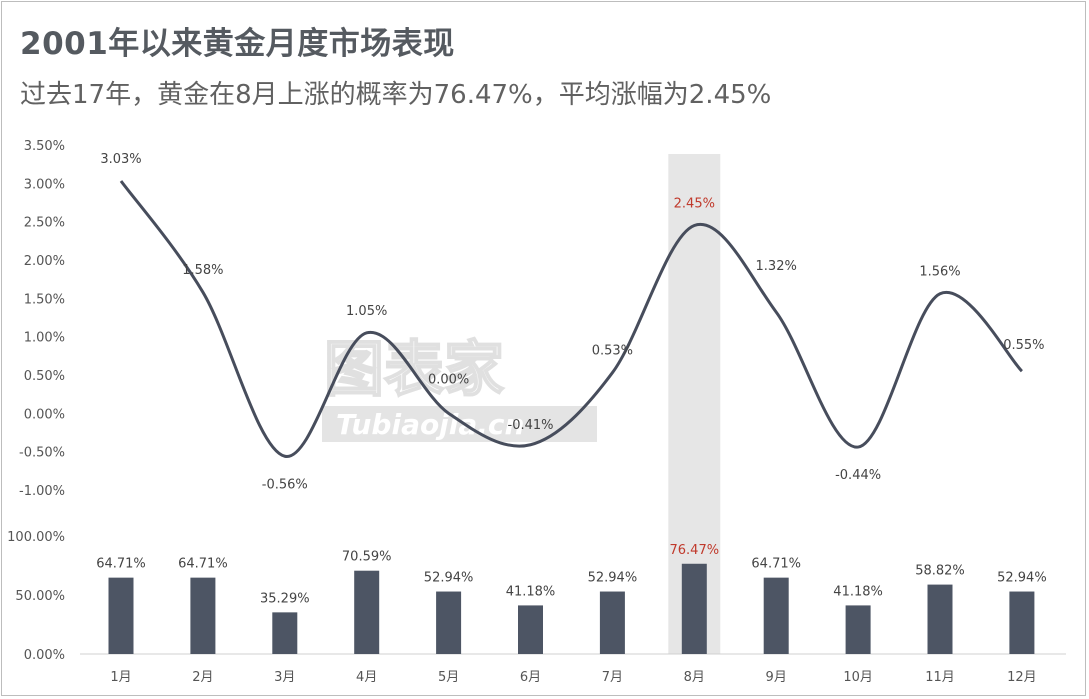 This screenshot has width=1089, height=699. Describe the element at coordinates (448, 677) in the screenshot. I see `x-tick-label: 5月` at that location.